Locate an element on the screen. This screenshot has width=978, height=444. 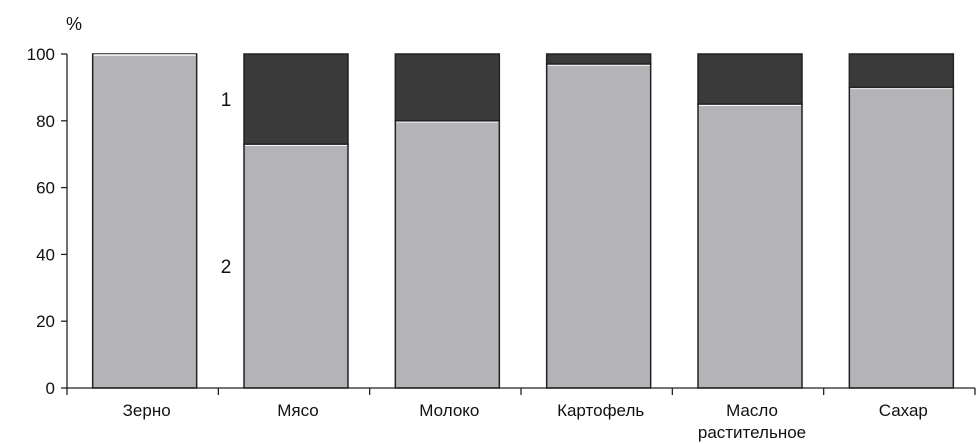
y-tick-label: 20 is located at coordinates (45, 321).